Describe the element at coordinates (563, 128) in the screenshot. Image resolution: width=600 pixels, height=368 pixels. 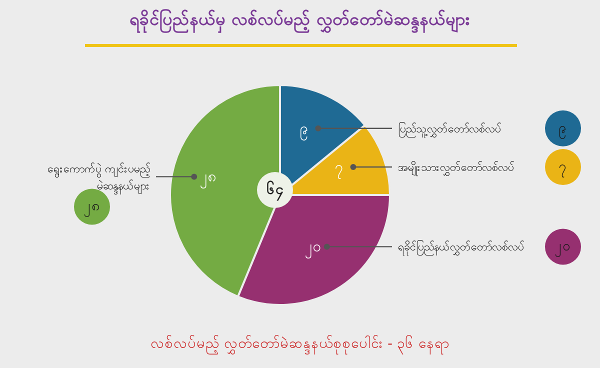
I see `text: ၉` at that location.